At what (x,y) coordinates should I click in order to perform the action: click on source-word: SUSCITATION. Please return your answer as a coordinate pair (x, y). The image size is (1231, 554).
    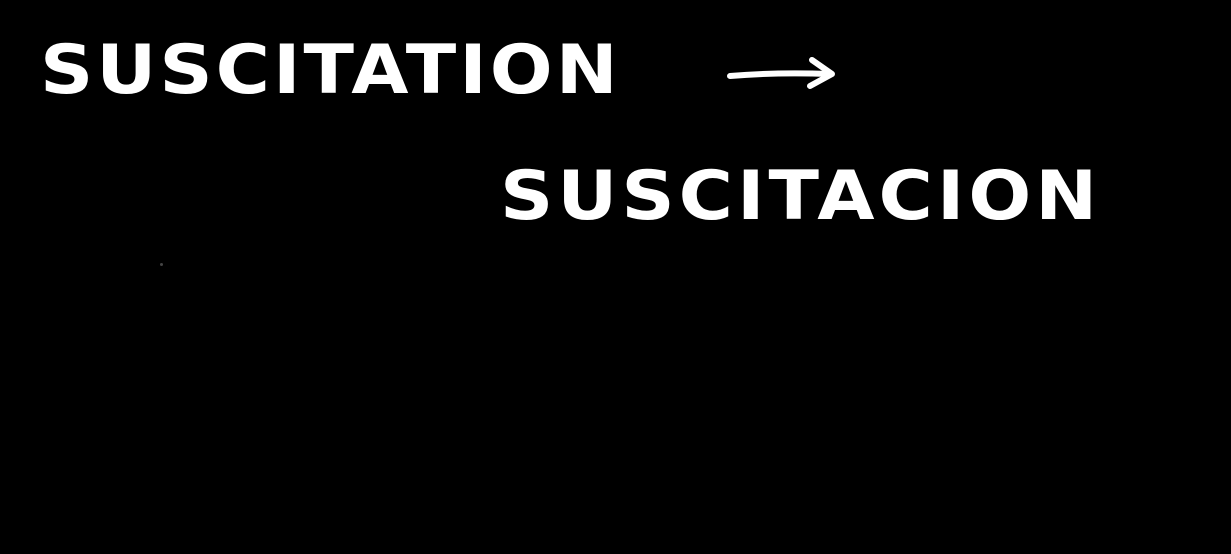
    Looking at the image, I should click on (330, 70).